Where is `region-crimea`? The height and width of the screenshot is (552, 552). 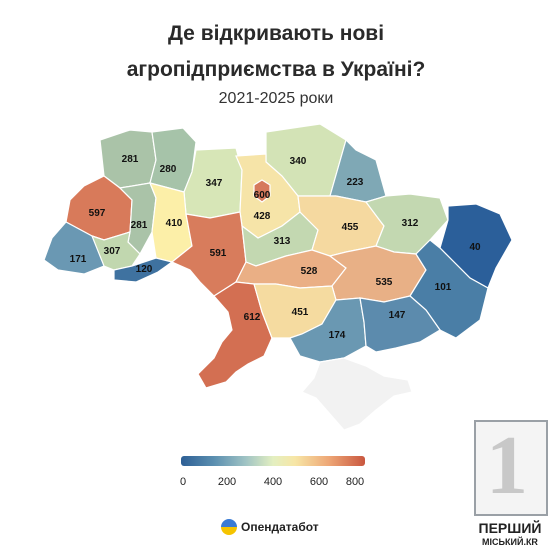 region-crimea is located at coordinates (357, 394).